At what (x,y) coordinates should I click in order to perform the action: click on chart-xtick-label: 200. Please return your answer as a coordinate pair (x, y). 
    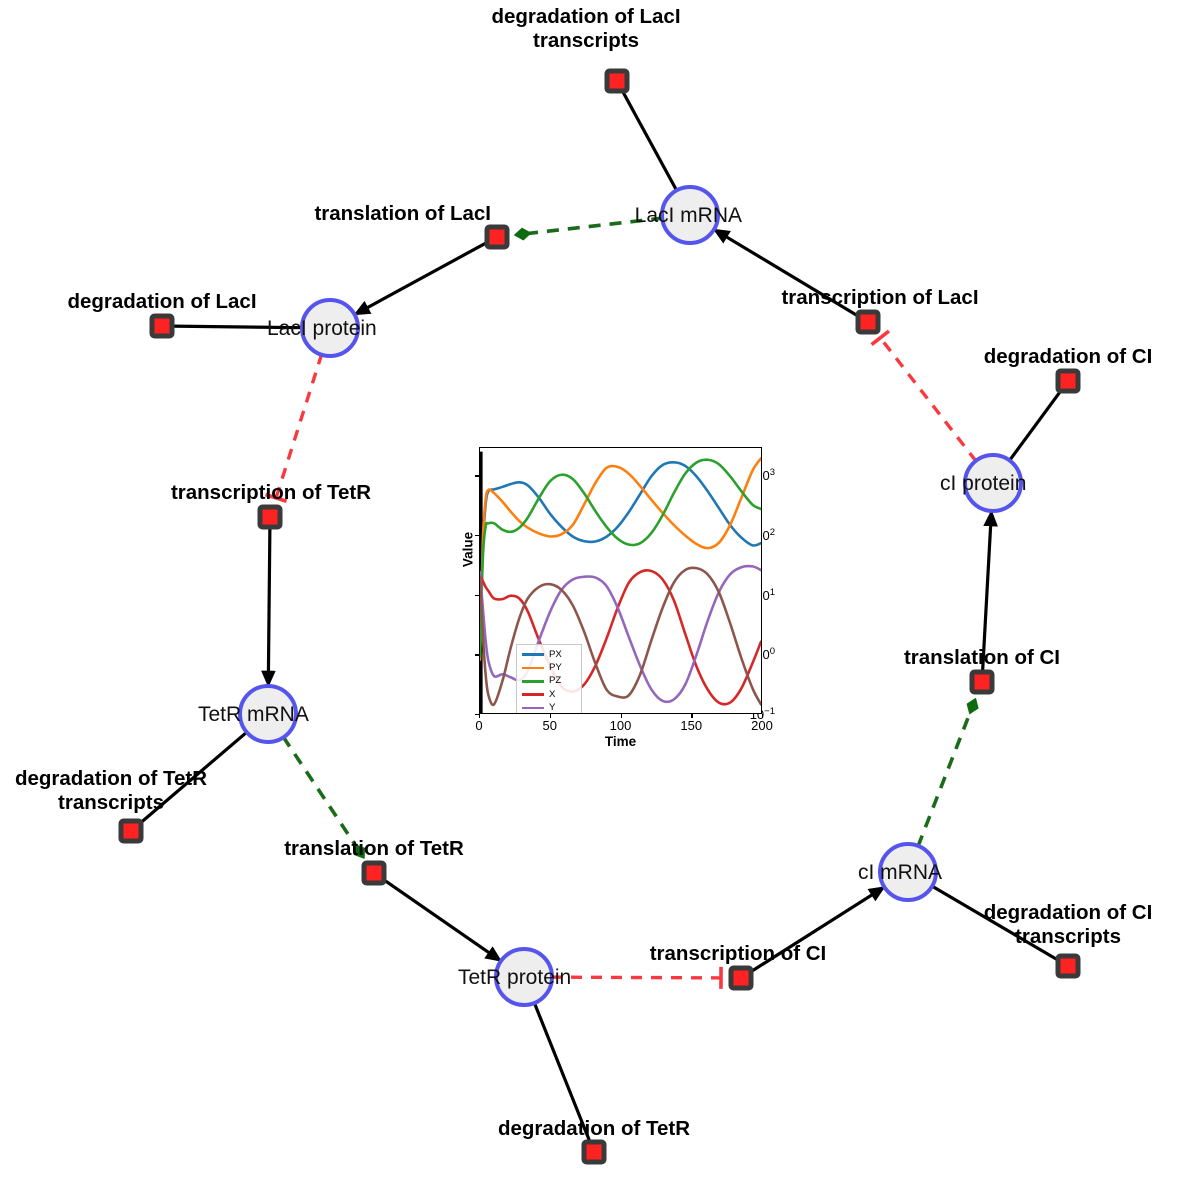
    Looking at the image, I should click on (762, 725).